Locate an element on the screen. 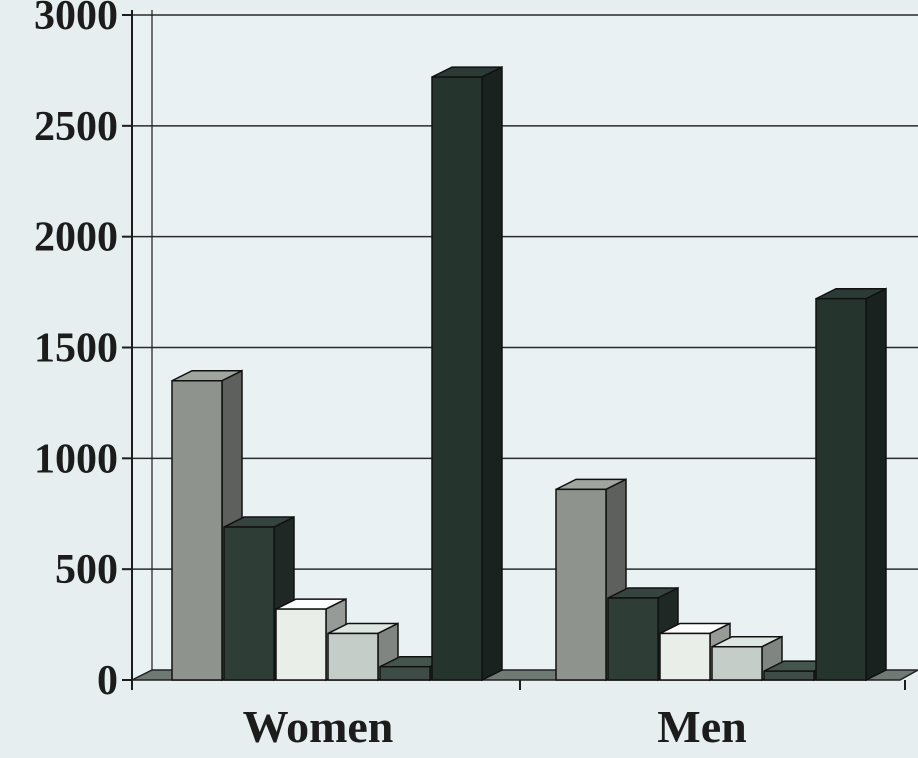 The image size is (918, 758). y-tick-label: 3000 is located at coordinates (76, 19).